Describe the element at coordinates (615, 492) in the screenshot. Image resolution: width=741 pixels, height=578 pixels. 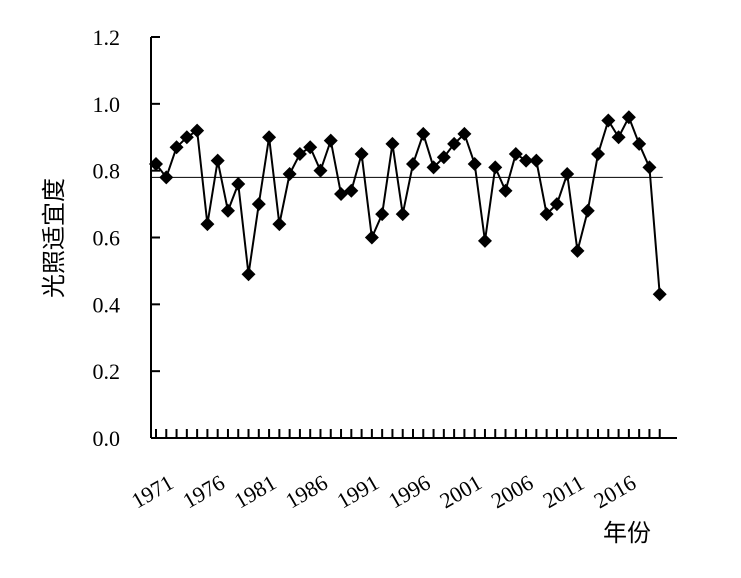
I see `x-tick-label: 2016` at that location.